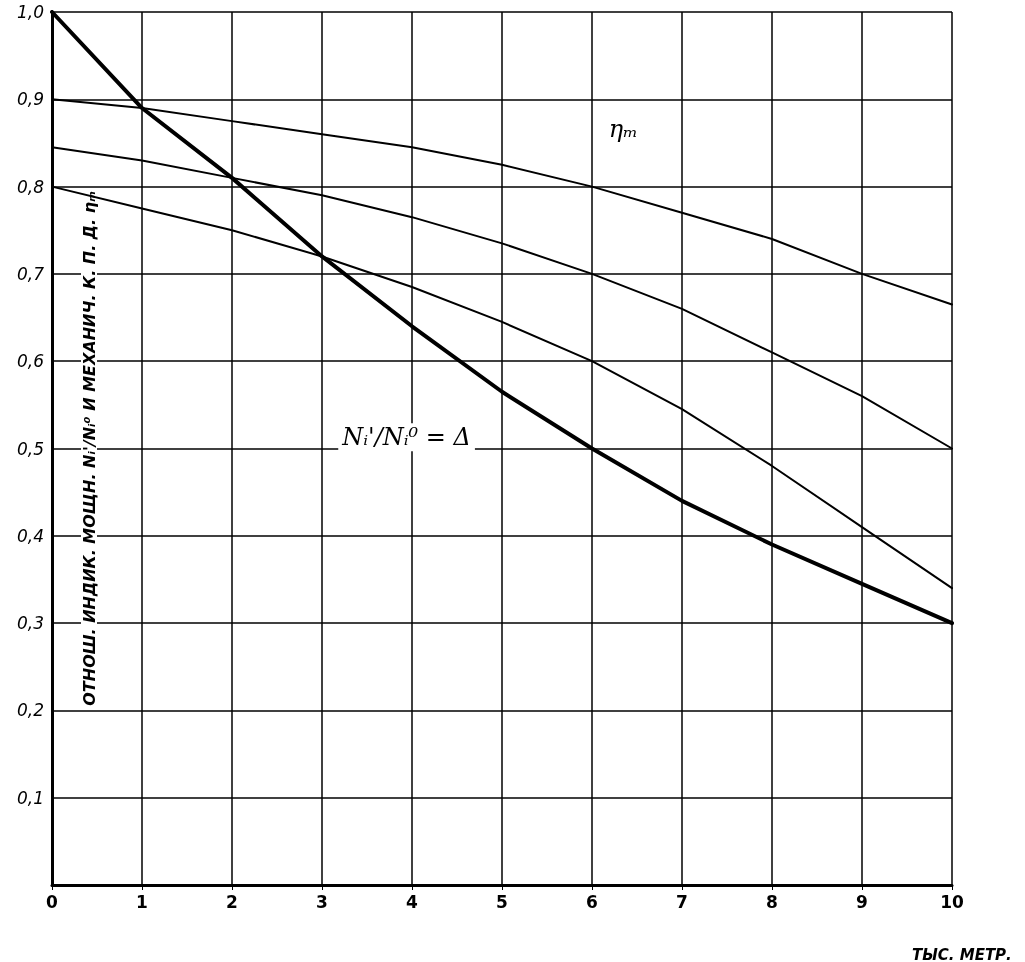  Describe the element at coordinates (30, 710) in the screenshot. I see `y-tick-label: 0,2` at that location.